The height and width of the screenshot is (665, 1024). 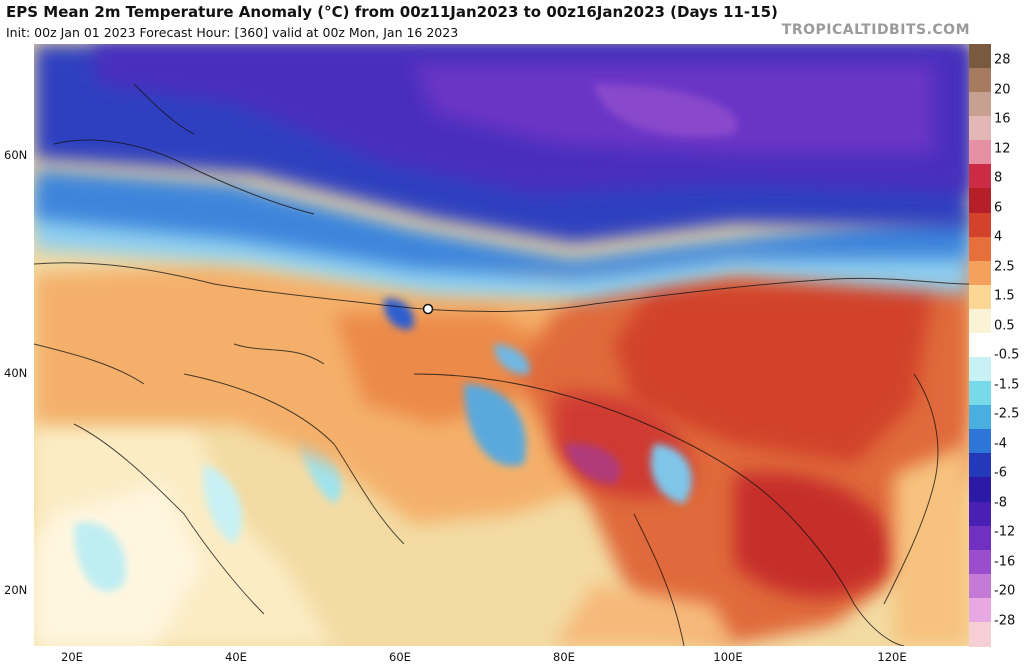 What do you see at coordinates (1005, 591) in the screenshot?
I see `colorbar-label: -20` at bounding box center [1005, 591].